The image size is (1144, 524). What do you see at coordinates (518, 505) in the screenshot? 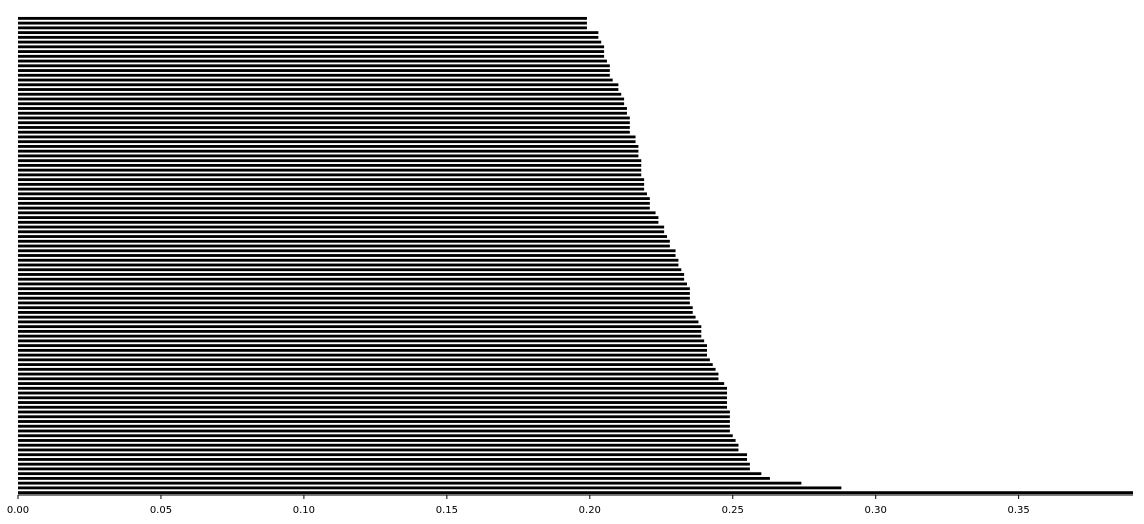
I see `x-ticks-group: 0.00 0.05 0.10 0.15 0.20 0.25 0.30 0.35` at bounding box center [518, 505].